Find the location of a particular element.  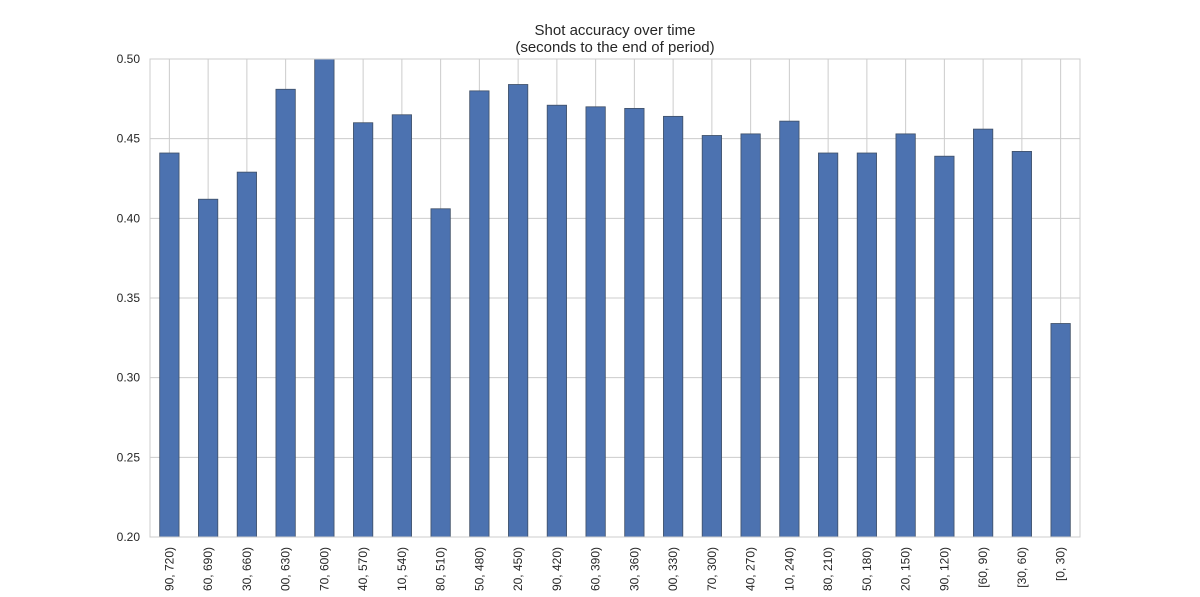

y-axis: 0.20 0.25 0.30 0.35 0.40 0.45 0.50 is located at coordinates (129, 298).